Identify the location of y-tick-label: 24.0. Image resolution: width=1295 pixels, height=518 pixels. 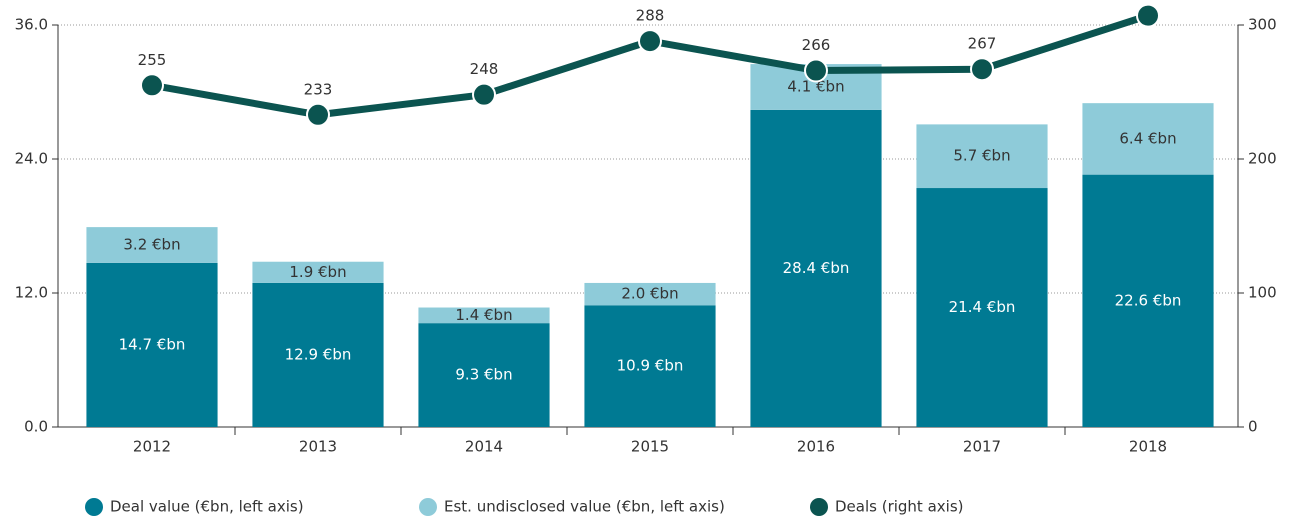
(31, 159).